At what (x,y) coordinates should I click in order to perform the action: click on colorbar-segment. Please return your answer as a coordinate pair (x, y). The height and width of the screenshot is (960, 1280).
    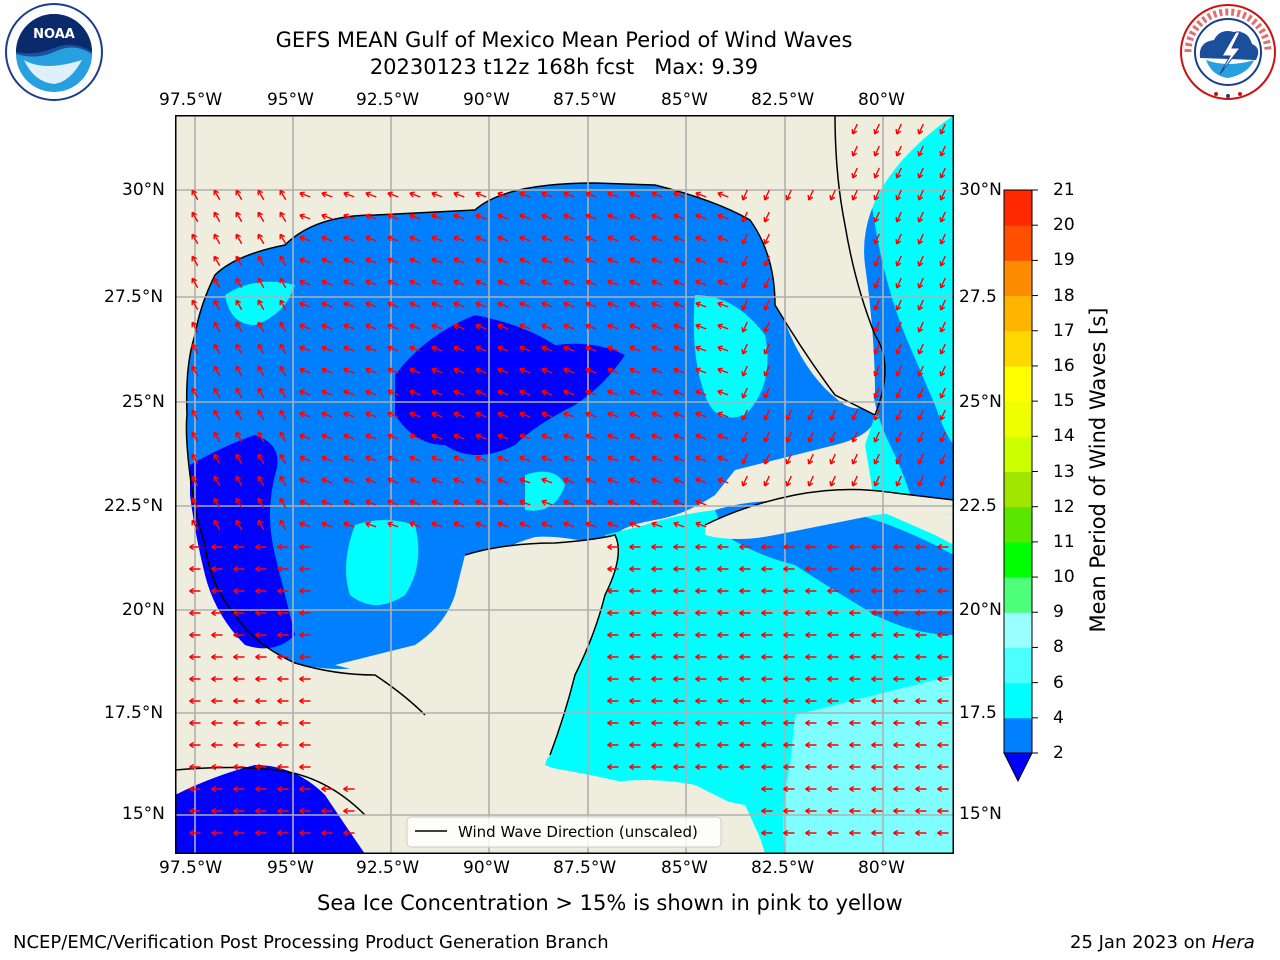
    Looking at the image, I should click on (1018, 630).